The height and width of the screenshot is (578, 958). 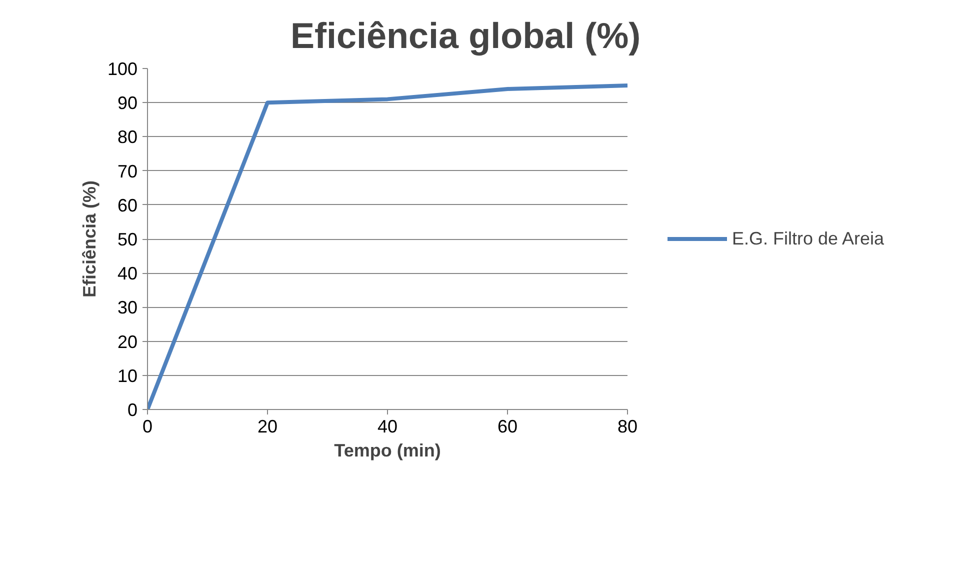 I want to click on y-tick-label: 100, so click(x=122, y=69).